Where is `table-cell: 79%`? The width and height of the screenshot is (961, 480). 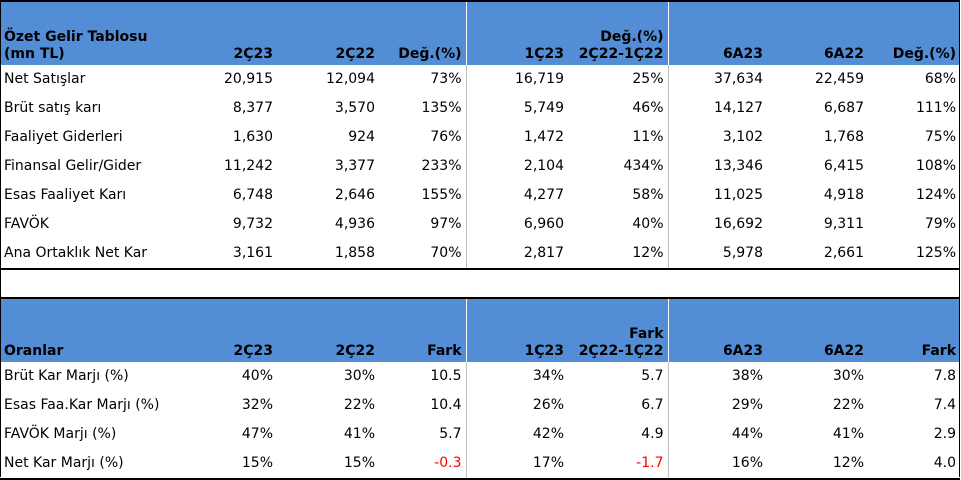
table-cell: 79% is located at coordinates (940, 224).